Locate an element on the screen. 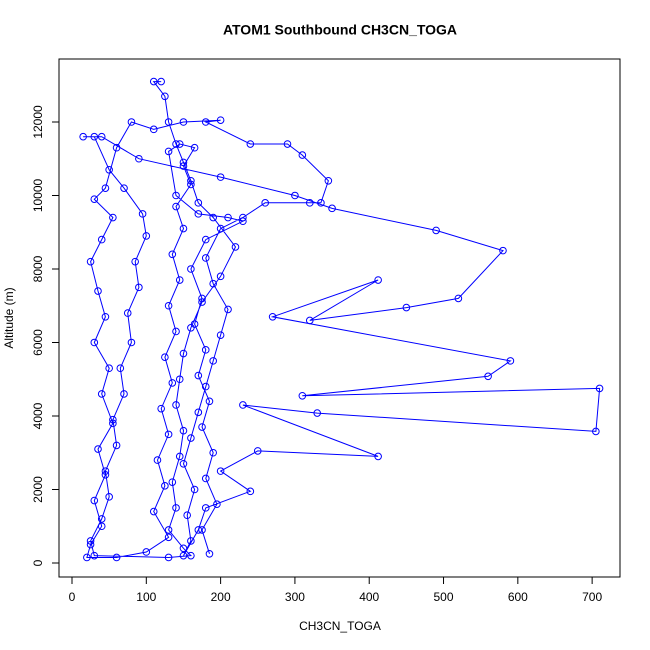 The width and height of the screenshot is (650, 650). x-tick-label: 0 is located at coordinates (72, 597).